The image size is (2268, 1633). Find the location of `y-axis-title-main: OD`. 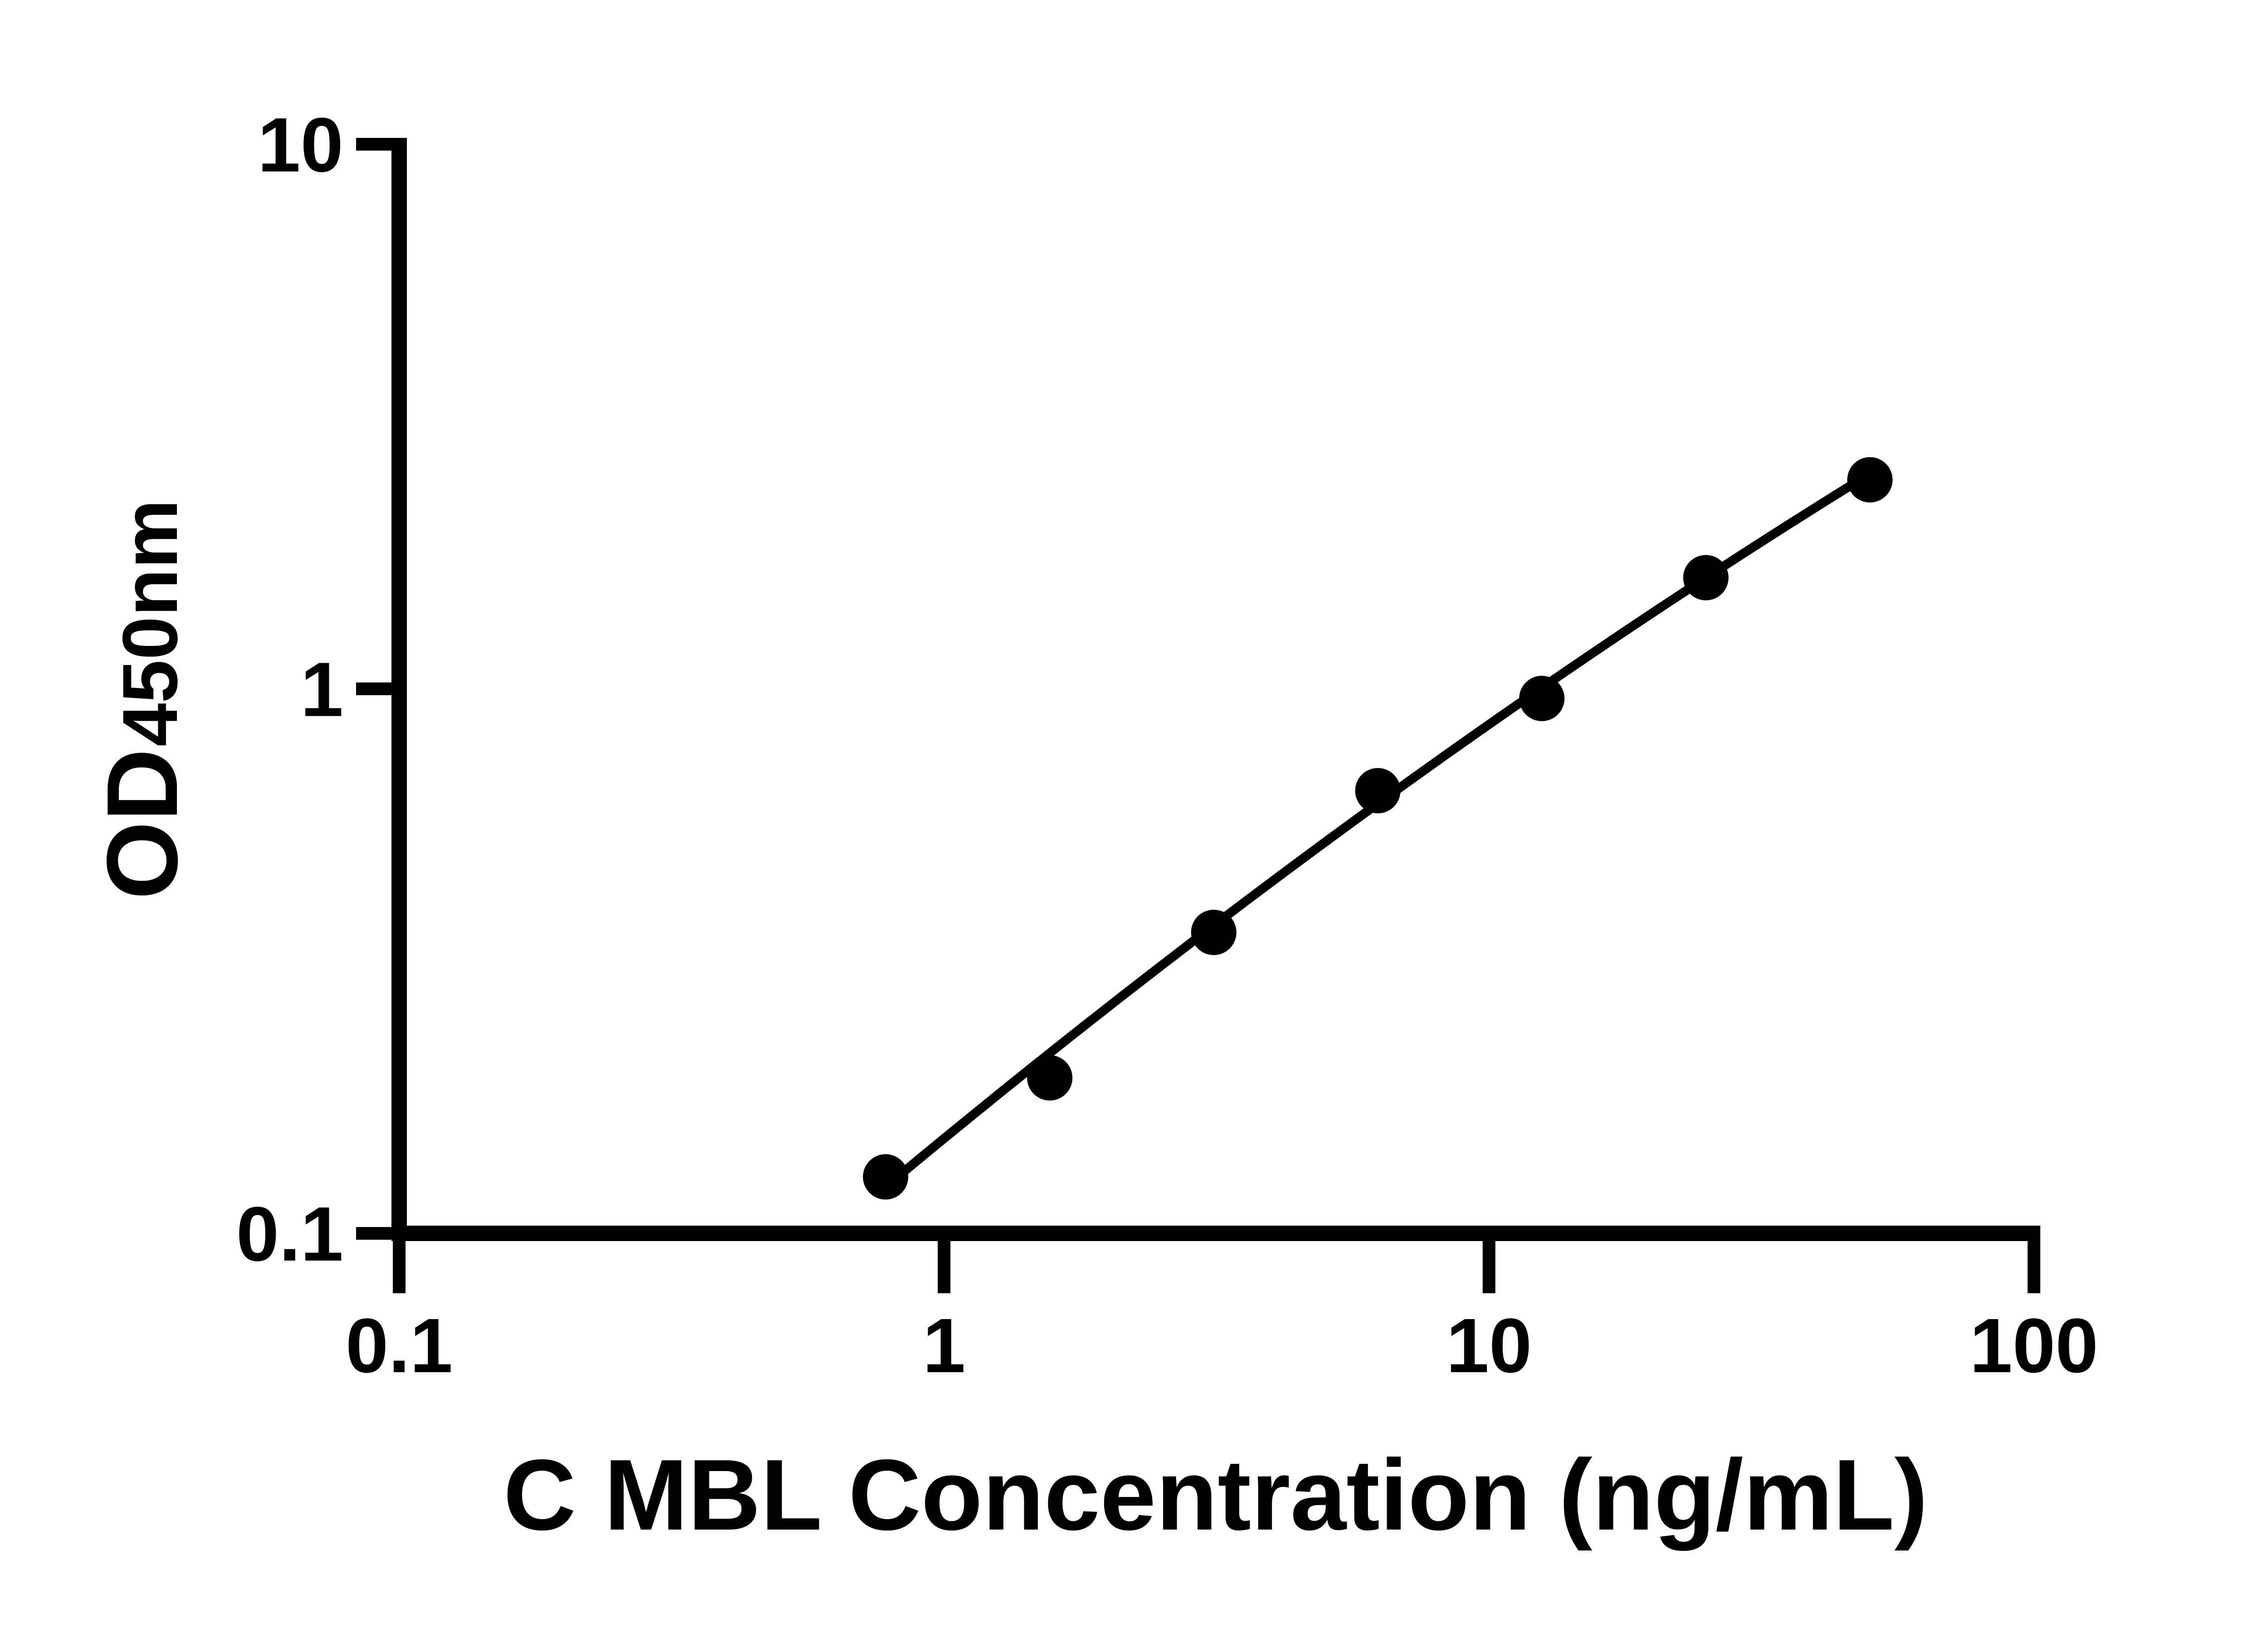

y-axis-title-main: OD is located at coordinates (143, 824).